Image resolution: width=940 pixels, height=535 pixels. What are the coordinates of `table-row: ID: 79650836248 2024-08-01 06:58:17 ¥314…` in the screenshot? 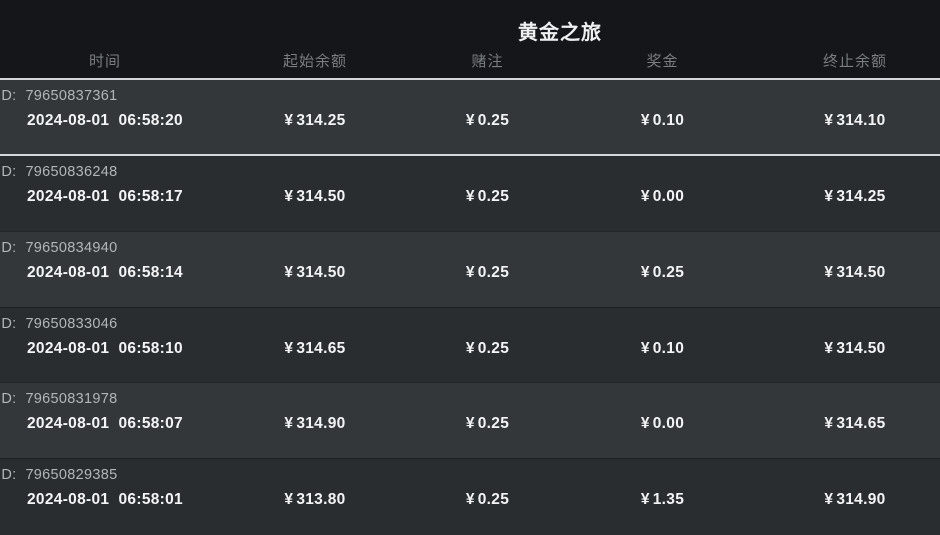 It's located at (470, 193).